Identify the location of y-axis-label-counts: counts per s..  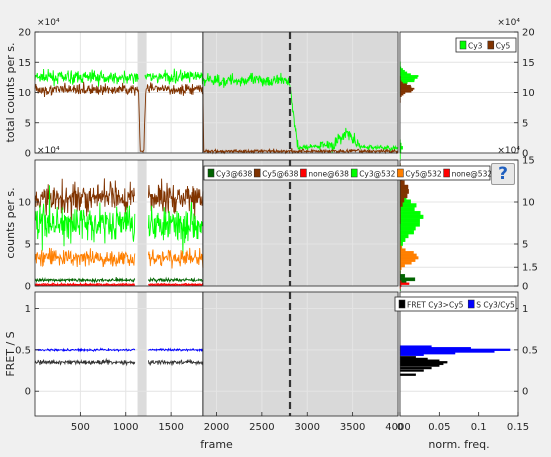
(10, 222).